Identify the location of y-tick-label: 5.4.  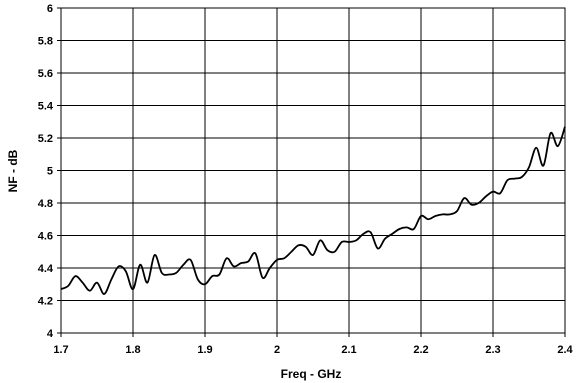
(46, 107).